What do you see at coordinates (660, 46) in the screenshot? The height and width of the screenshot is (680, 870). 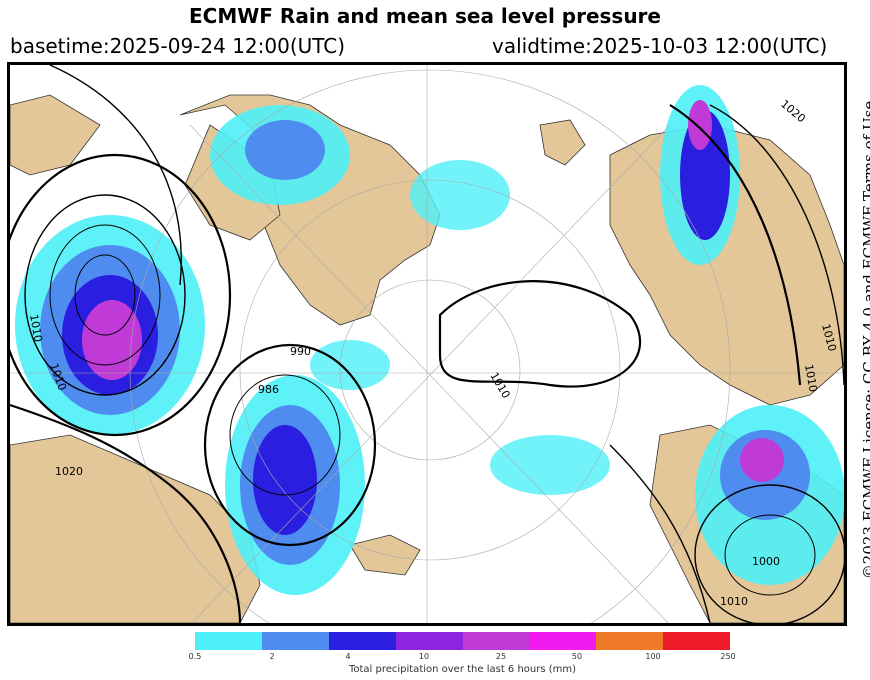 I see `validtime-label: validtime:2025-10-03 12:00(UTC)` at bounding box center [660, 46].